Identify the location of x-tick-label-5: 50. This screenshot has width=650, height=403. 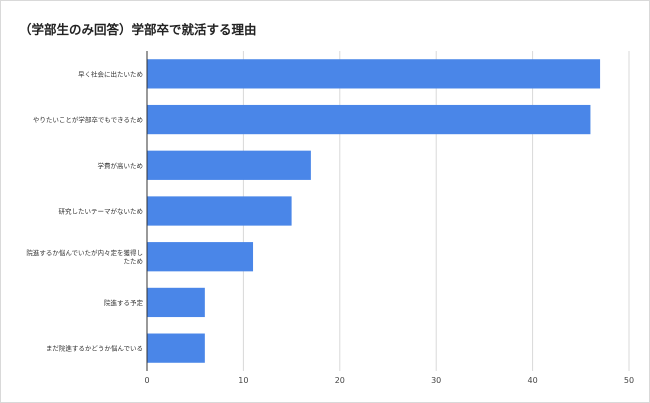
(629, 380).